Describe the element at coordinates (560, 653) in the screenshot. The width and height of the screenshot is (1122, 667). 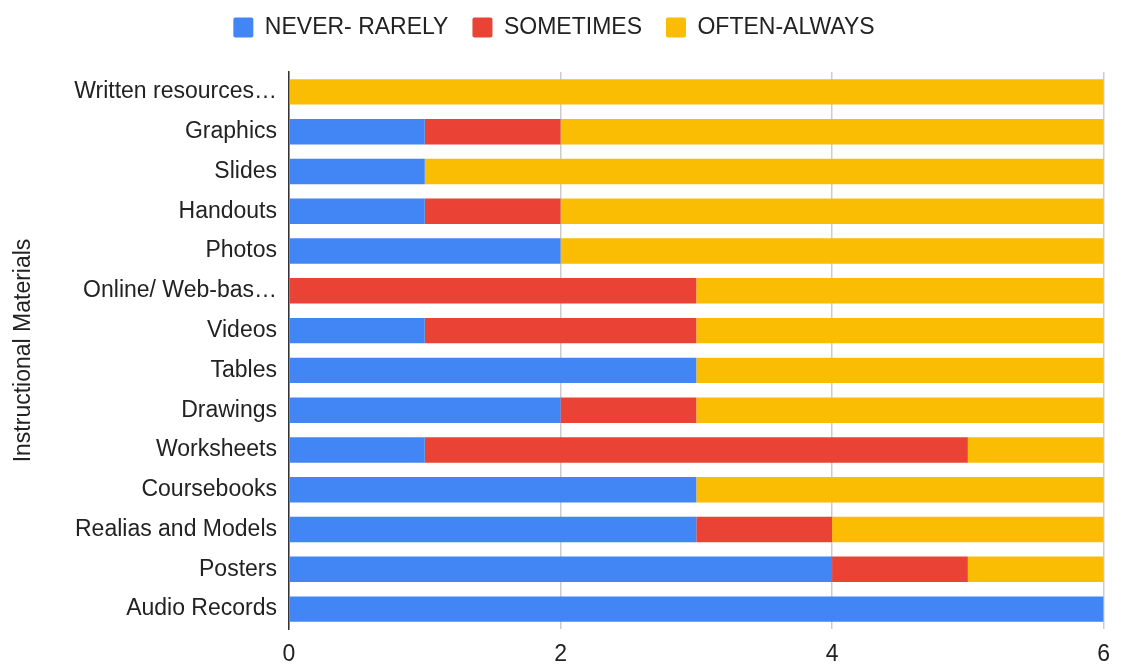
I see `x-tick-label: 2` at that location.